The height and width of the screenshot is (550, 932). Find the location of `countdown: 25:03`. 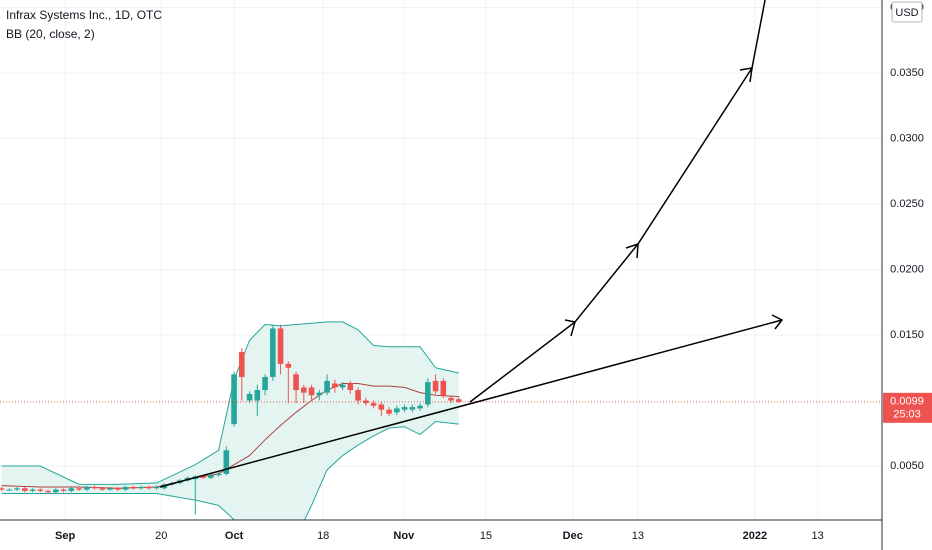

countdown: 25:03 is located at coordinates (907, 415).